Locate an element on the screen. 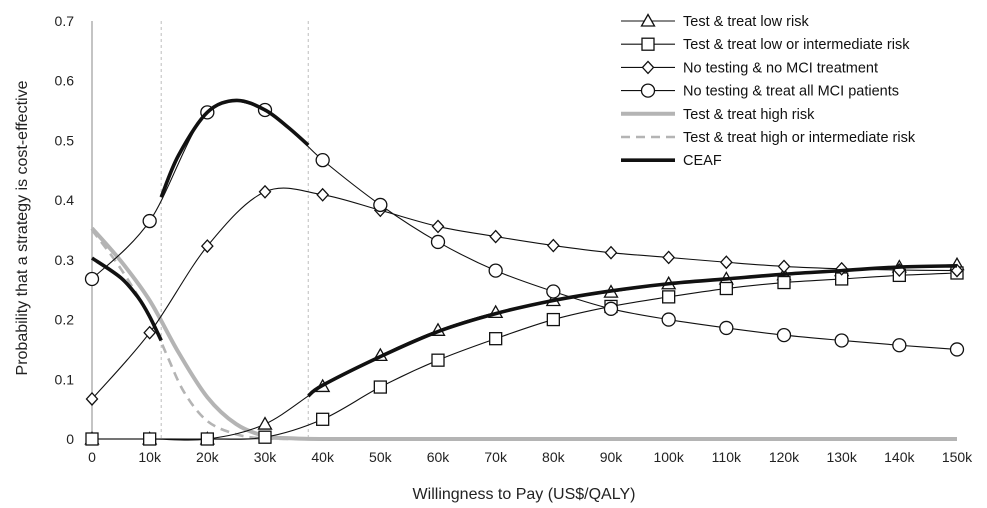 Image resolution: width=987 pixels, height=508 pixels. legend-item-test-treat-low-risk: Test & treat low risk is located at coordinates (715, 21).